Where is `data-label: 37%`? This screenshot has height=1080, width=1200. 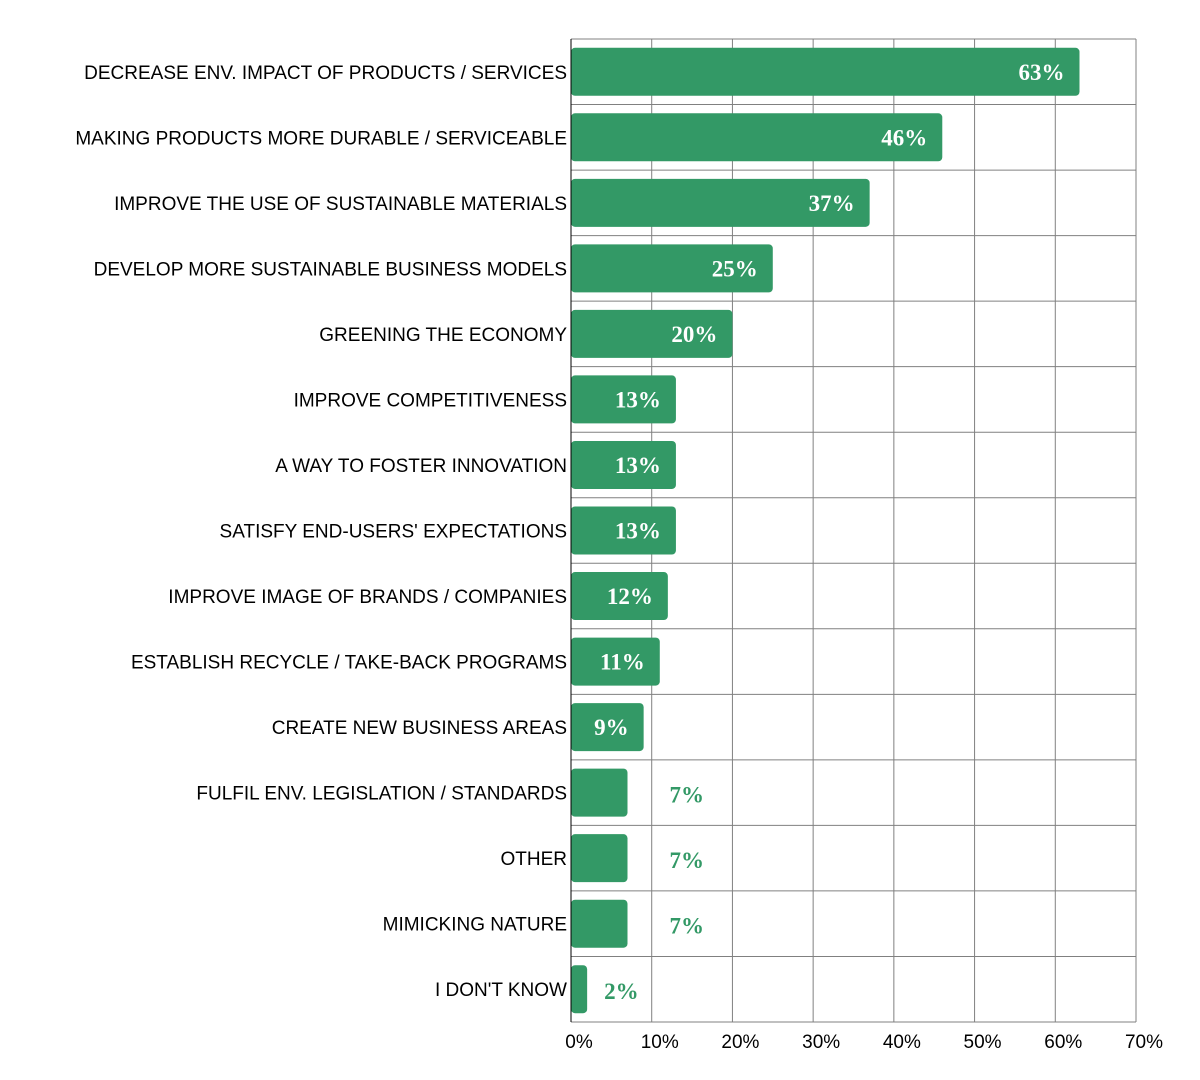 data-label: 37% is located at coordinates (832, 203).